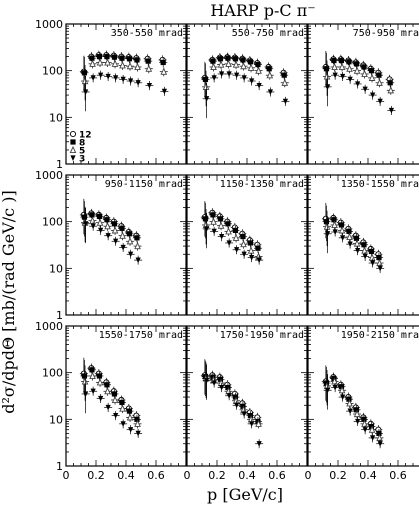 This screenshot has height=508, width=419. What do you see at coordinates (363, 94) in the screenshot?
I see `panel-3: 750-950 mrad` at bounding box center [363, 94].